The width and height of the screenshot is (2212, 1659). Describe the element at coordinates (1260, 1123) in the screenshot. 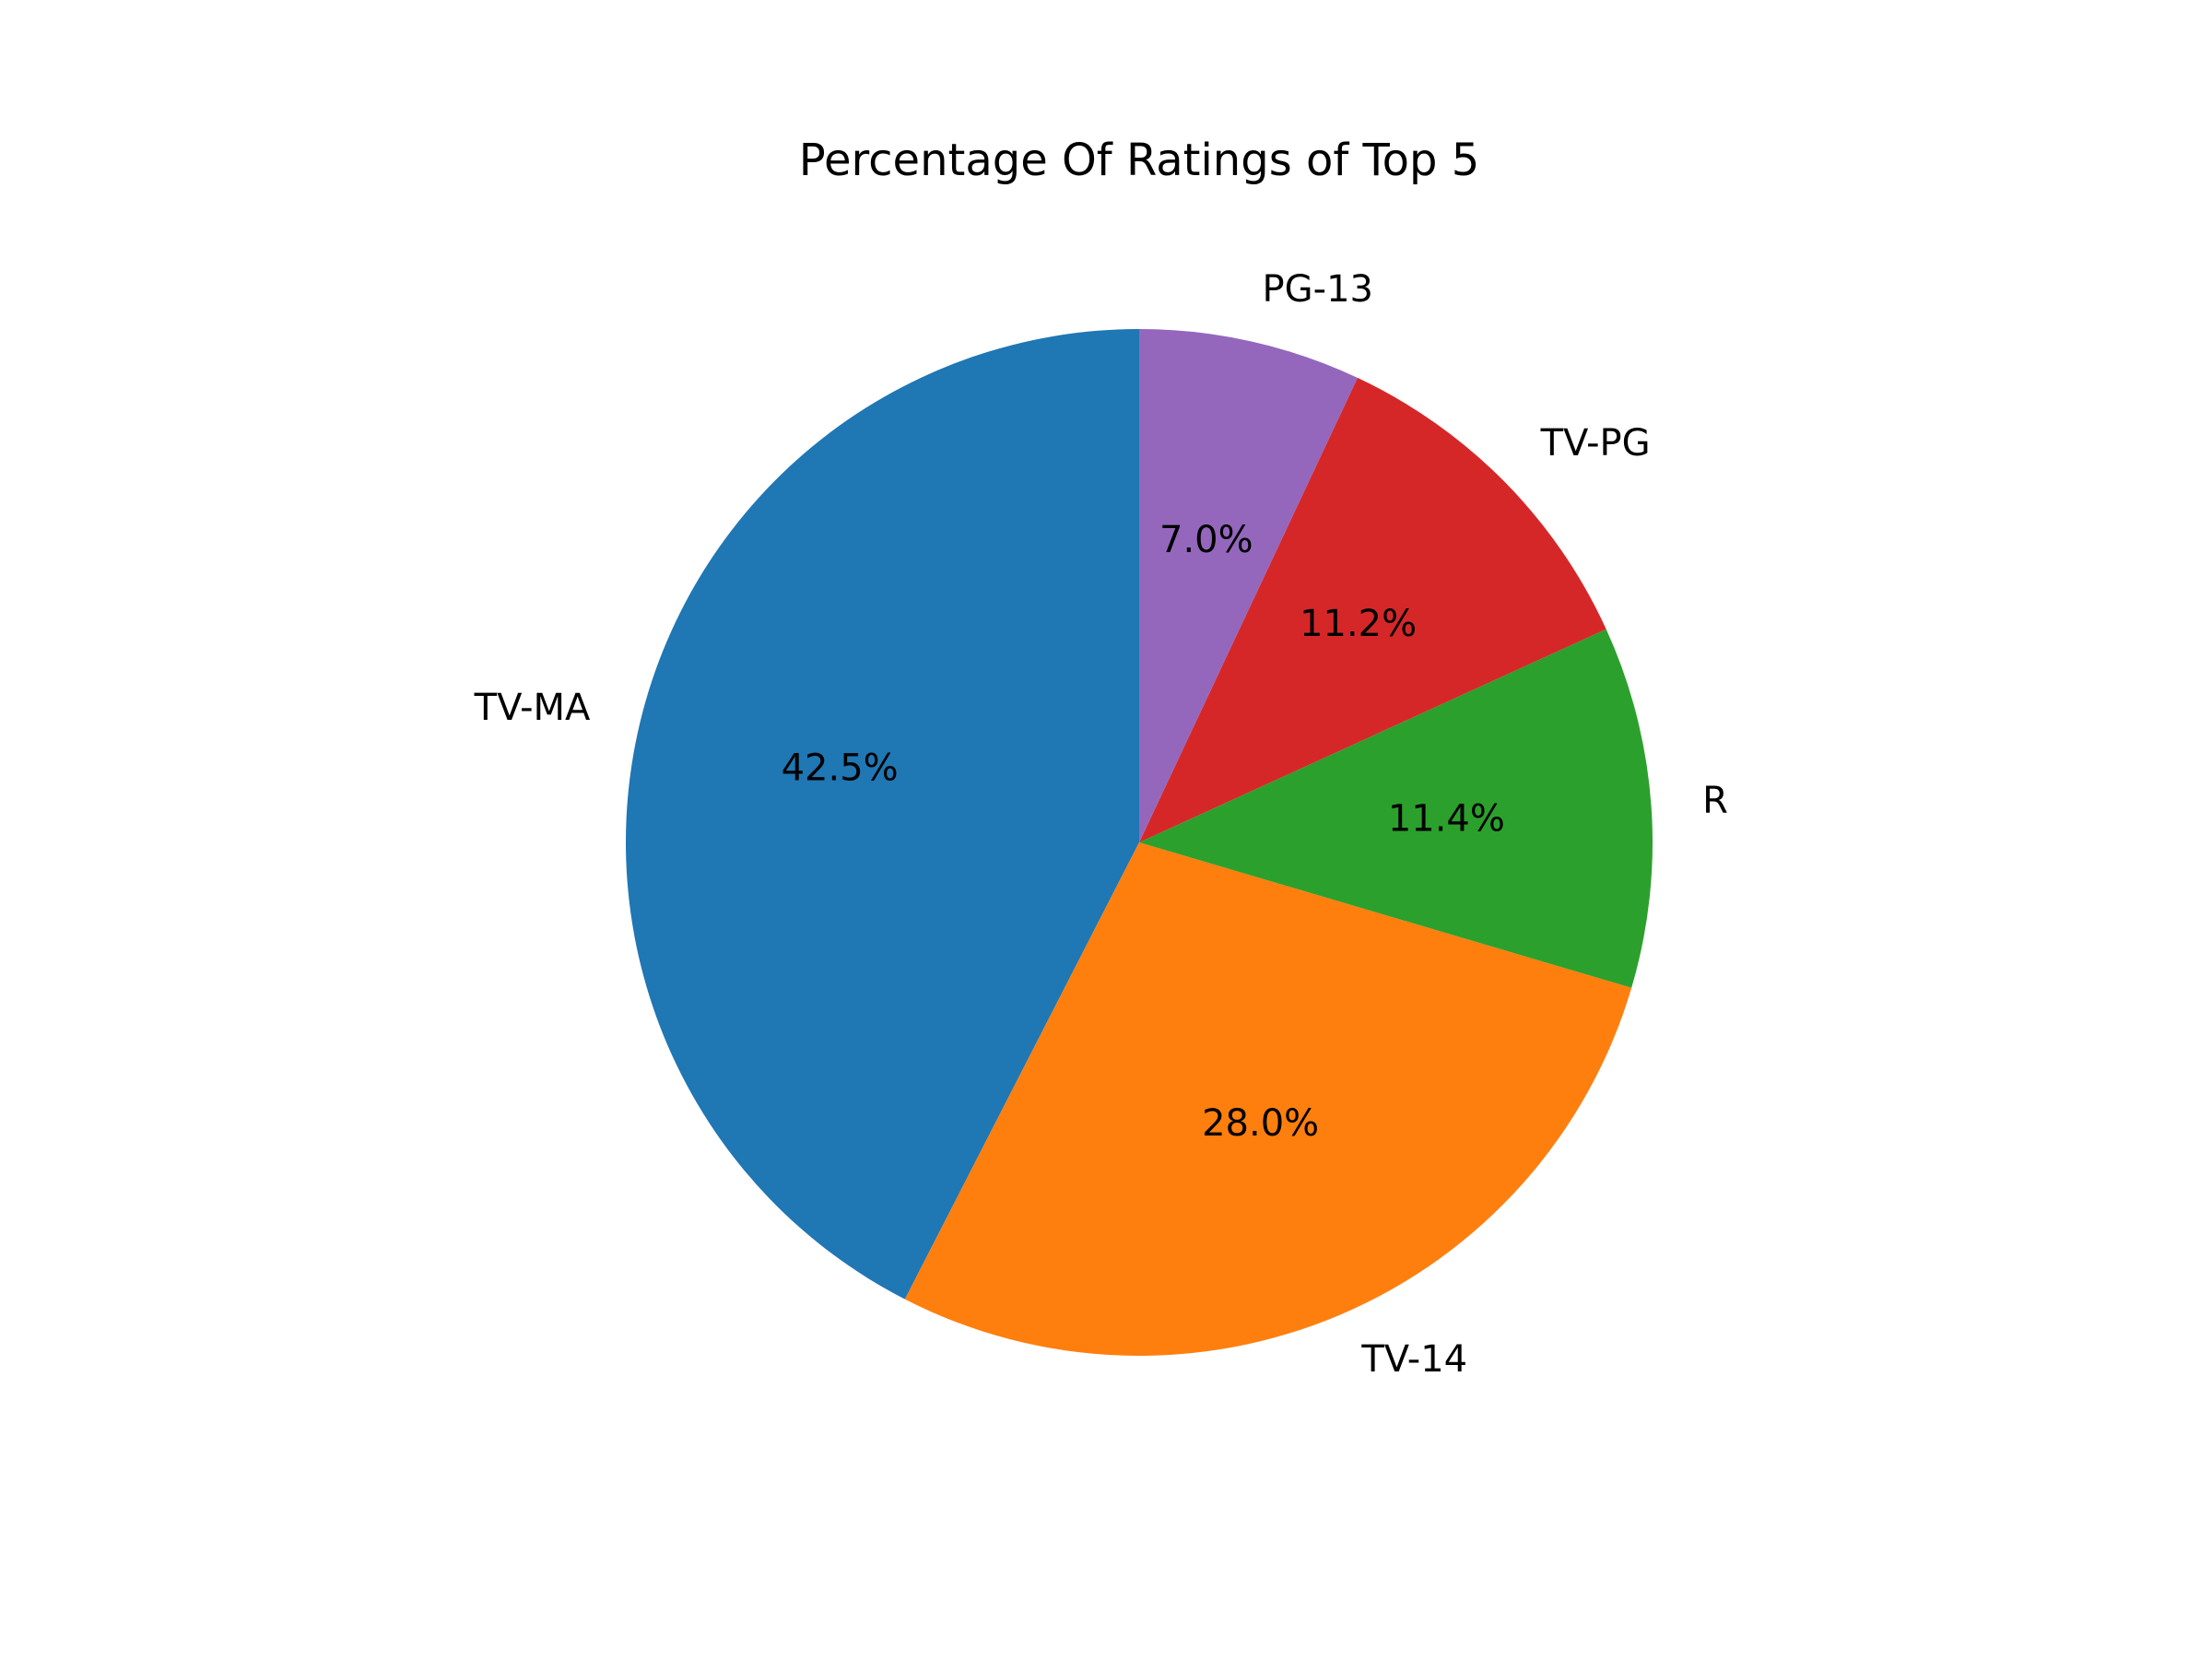

I see `pct-label-tv-14: 28.0%` at that location.